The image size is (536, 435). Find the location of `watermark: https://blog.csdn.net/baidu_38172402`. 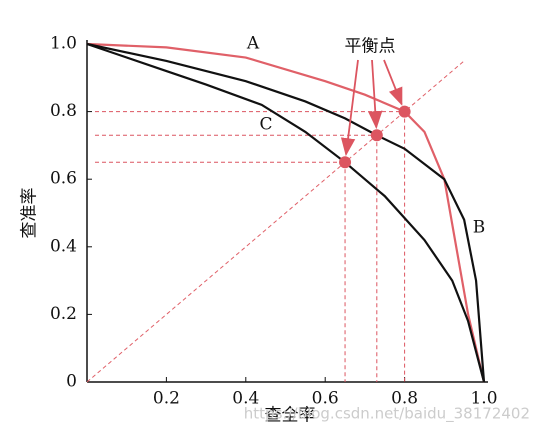

watermark: https://blog.csdn.net/baidu_38172402 is located at coordinates (387, 414).